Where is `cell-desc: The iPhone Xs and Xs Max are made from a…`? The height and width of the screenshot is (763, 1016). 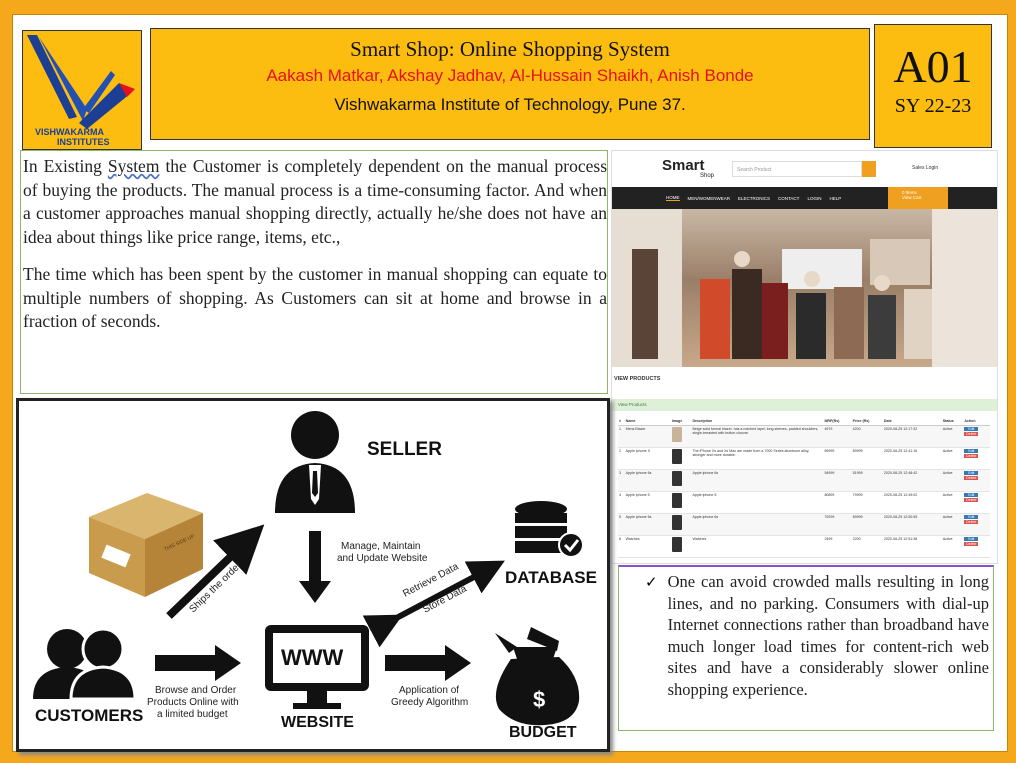 cell-desc: The iPhone Xs and Xs Max are made from a… is located at coordinates (757, 458).